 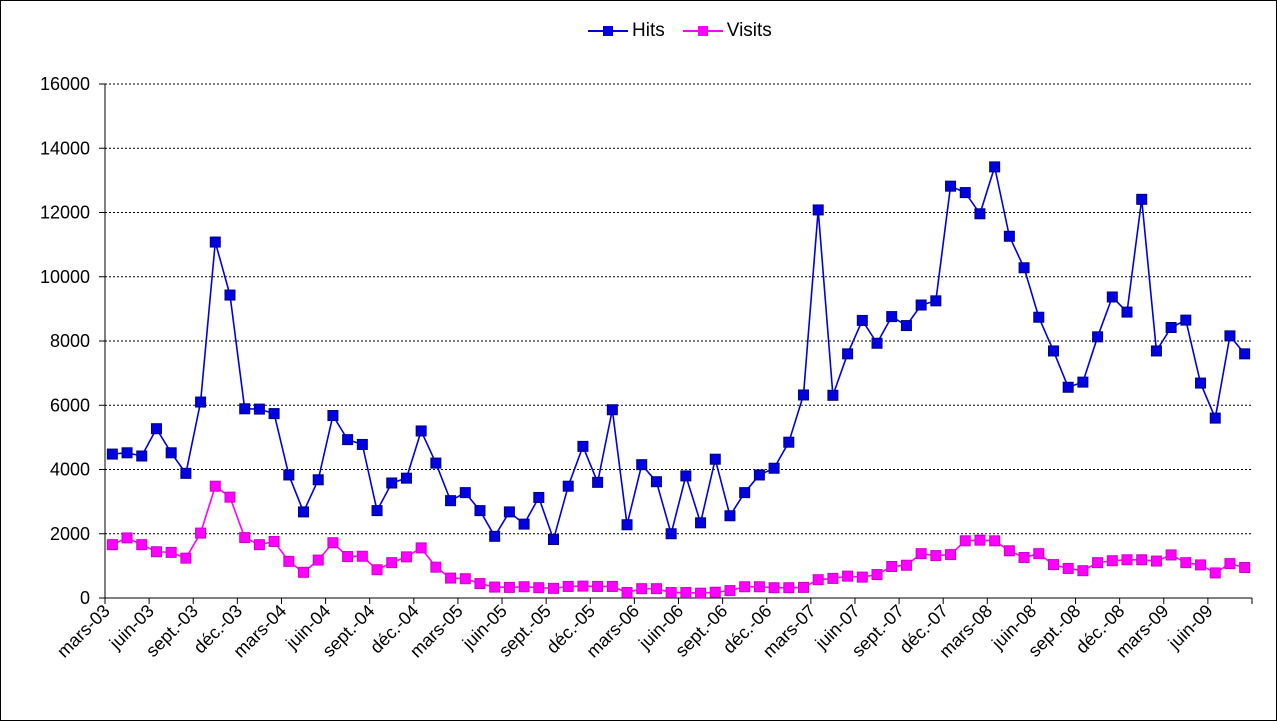 I want to click on y-tick-label: 2000, so click(x=70, y=534).